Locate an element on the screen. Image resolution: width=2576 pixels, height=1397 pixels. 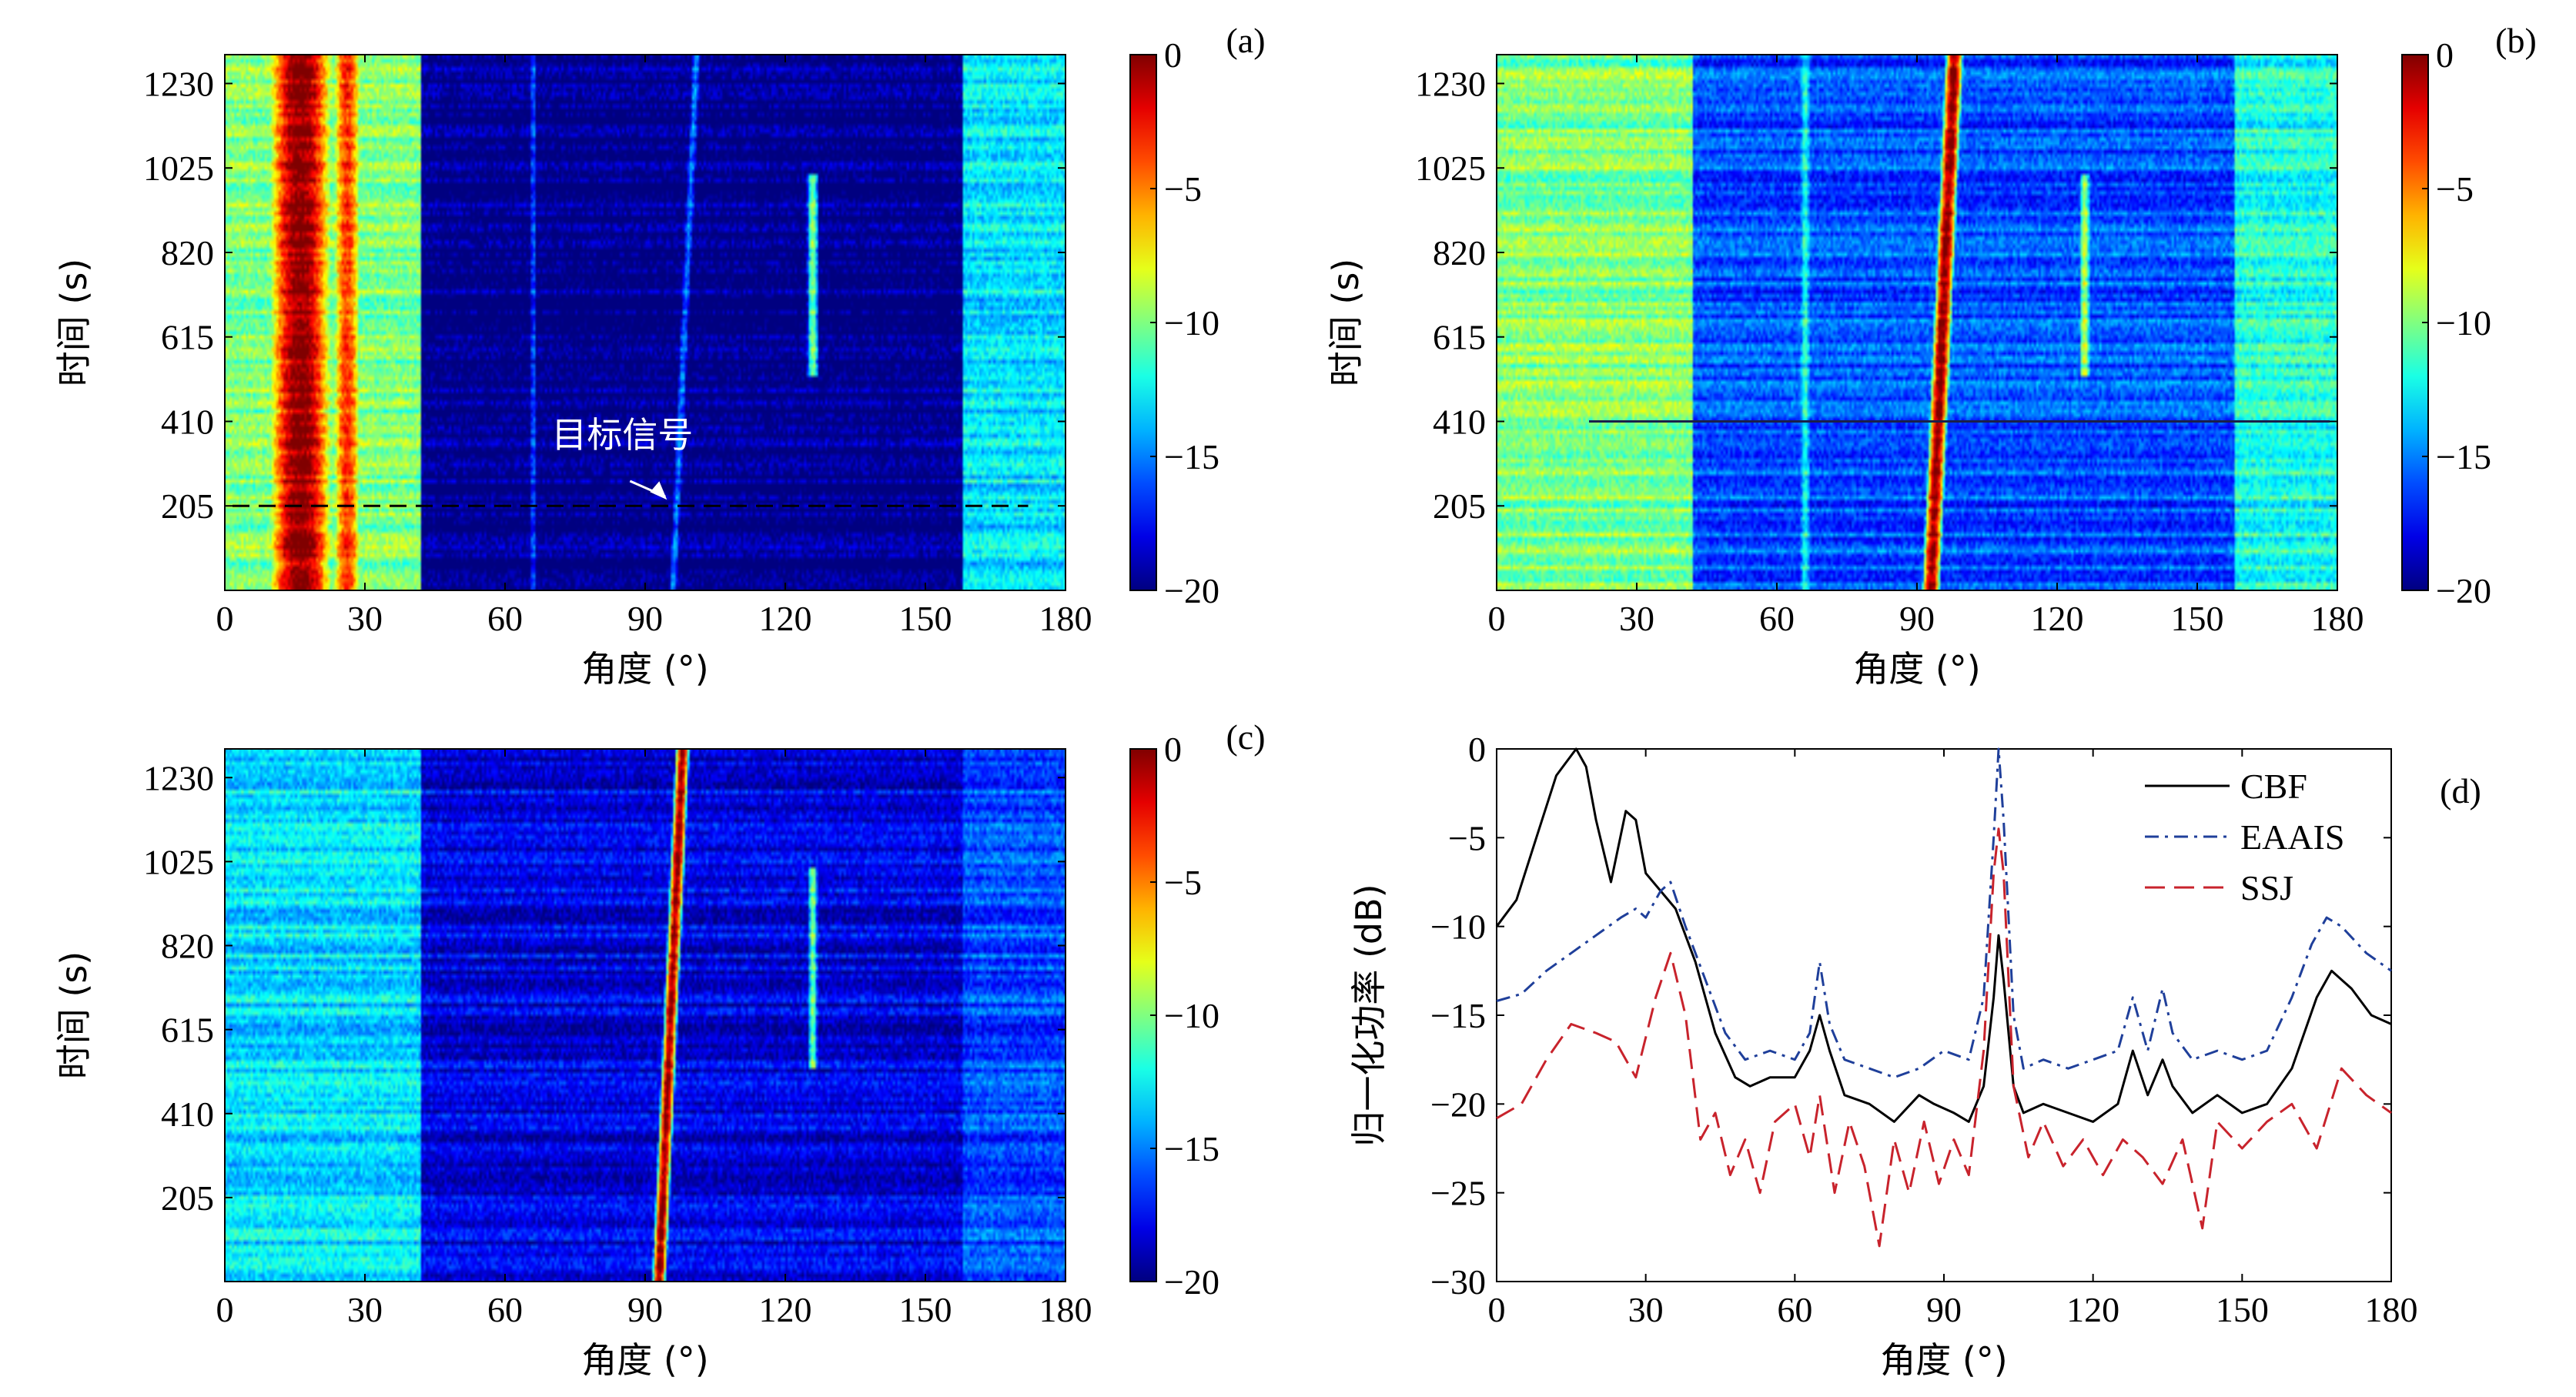
y-axis-label: 归一化功率 (dB) is located at coordinates (1369, 1015).